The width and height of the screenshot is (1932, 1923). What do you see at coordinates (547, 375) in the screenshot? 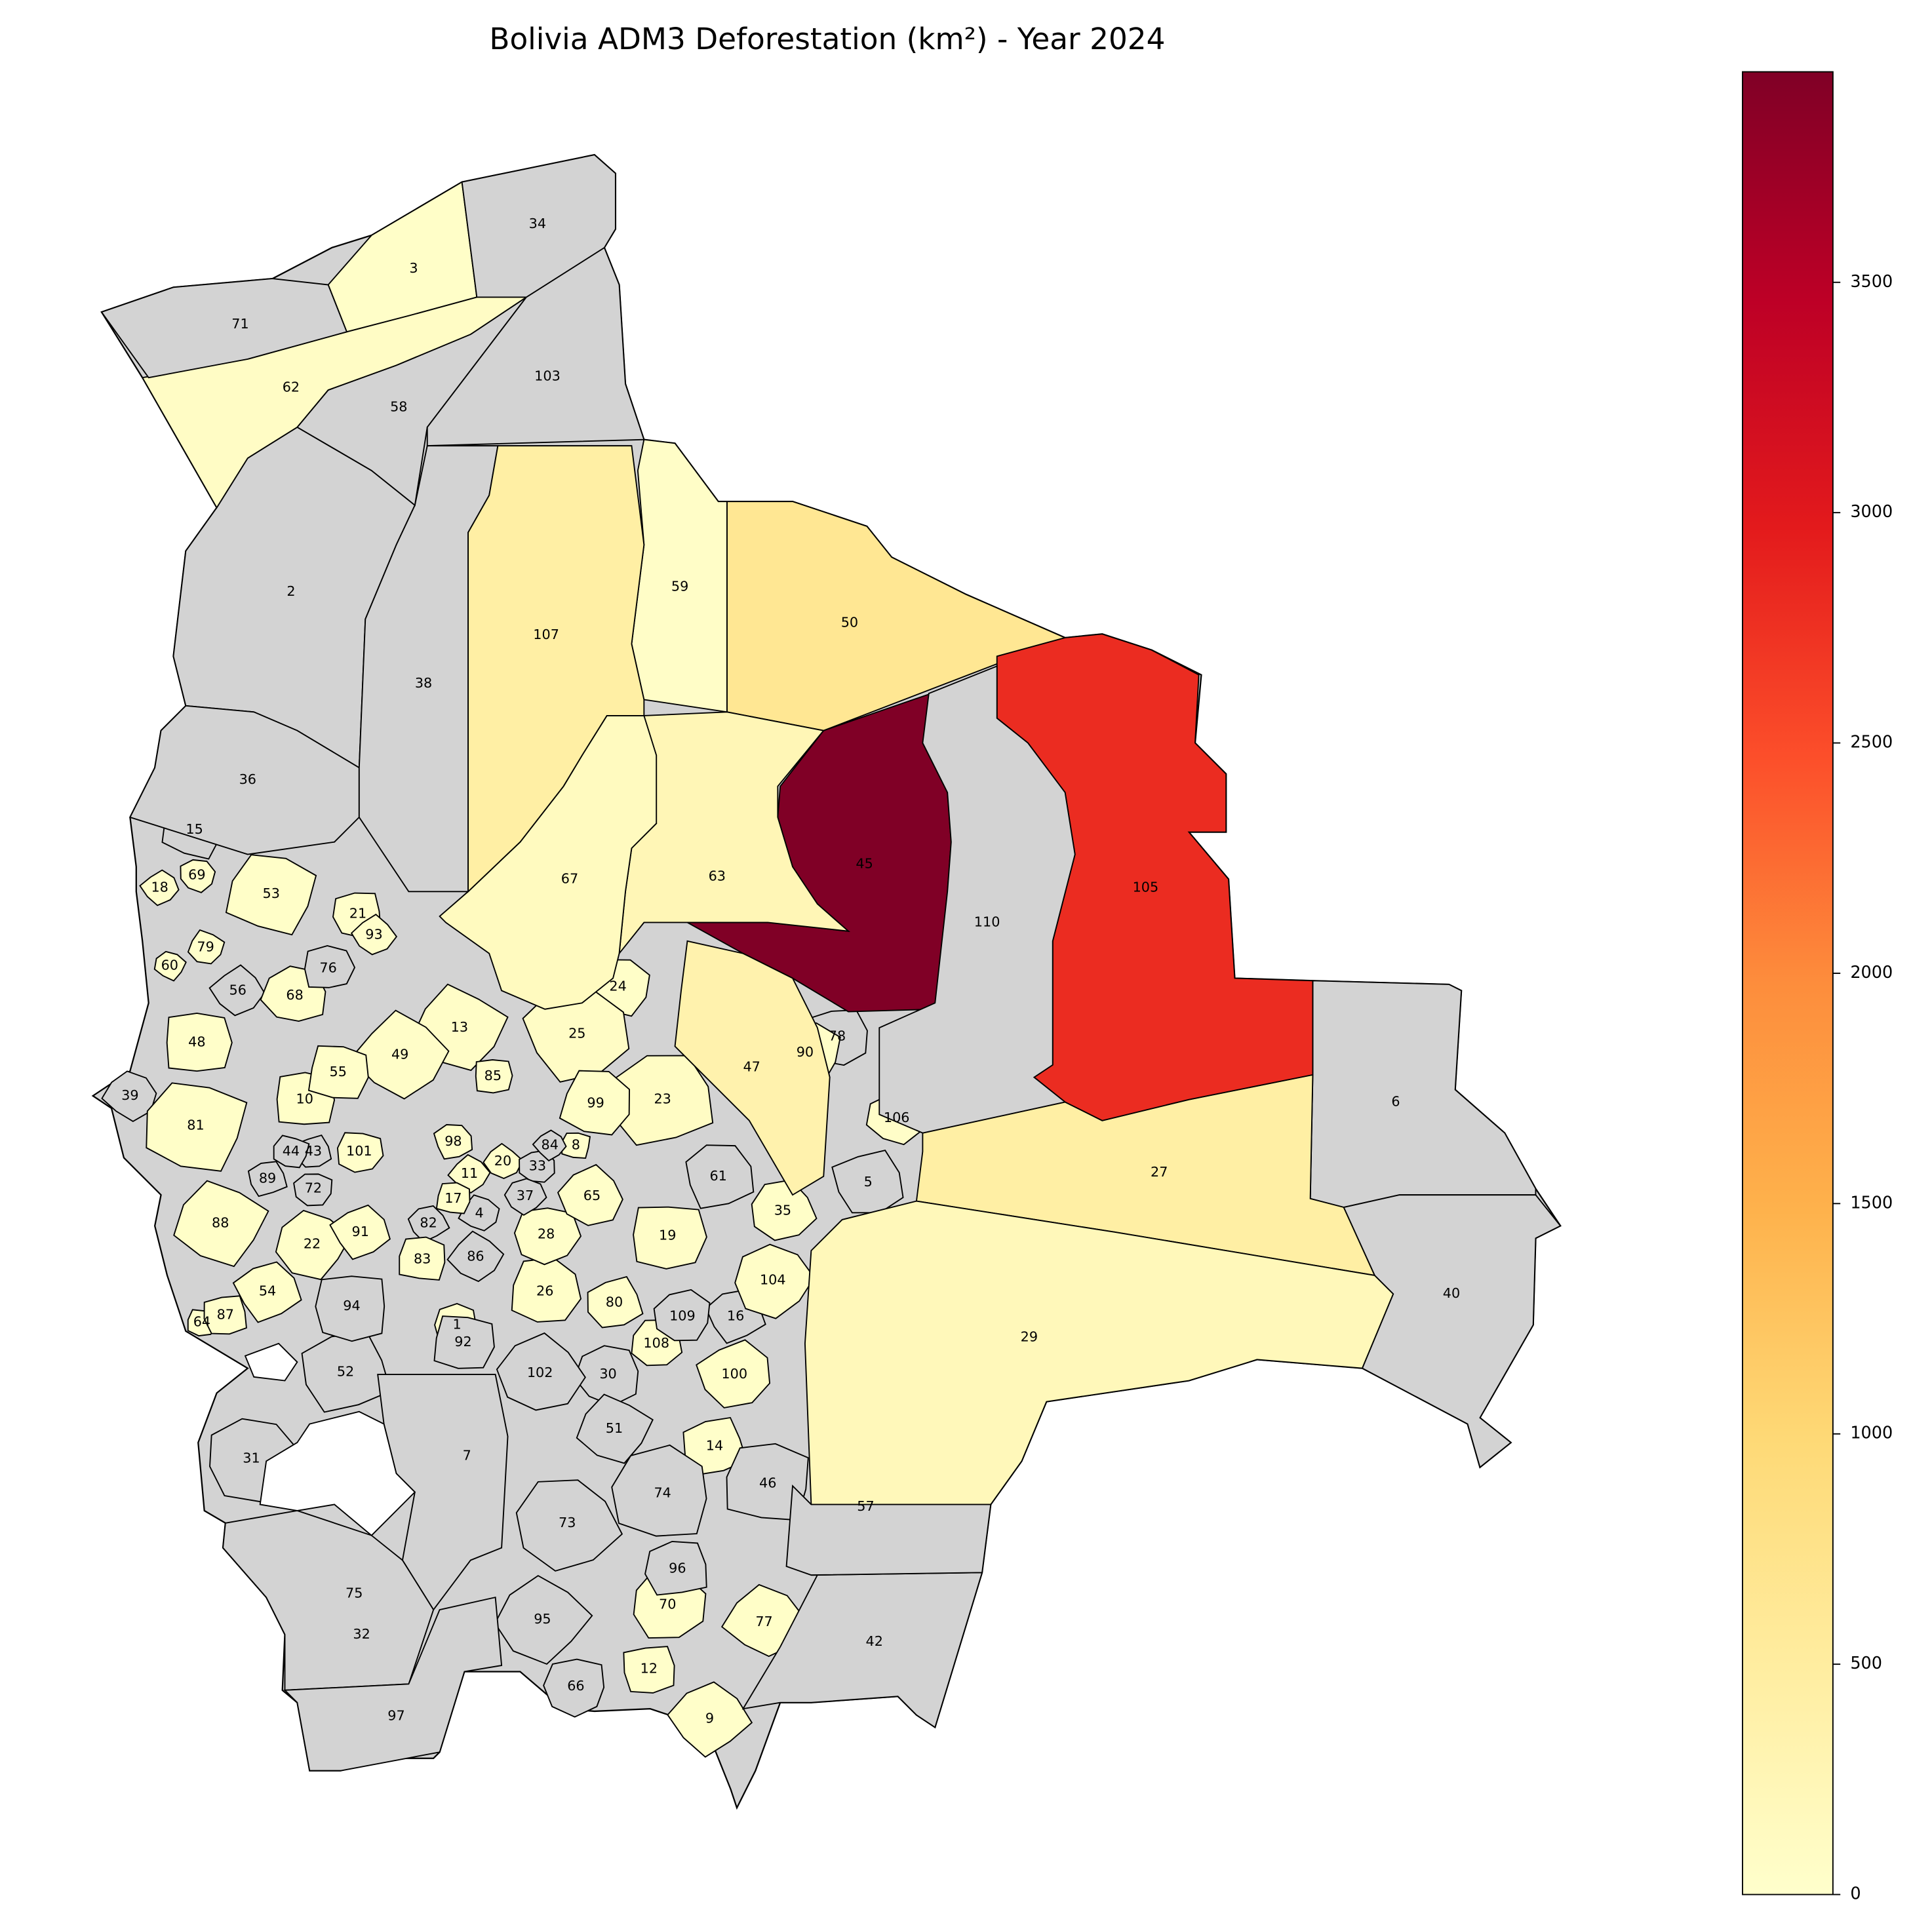
I see `region-label: 103` at bounding box center [547, 375].